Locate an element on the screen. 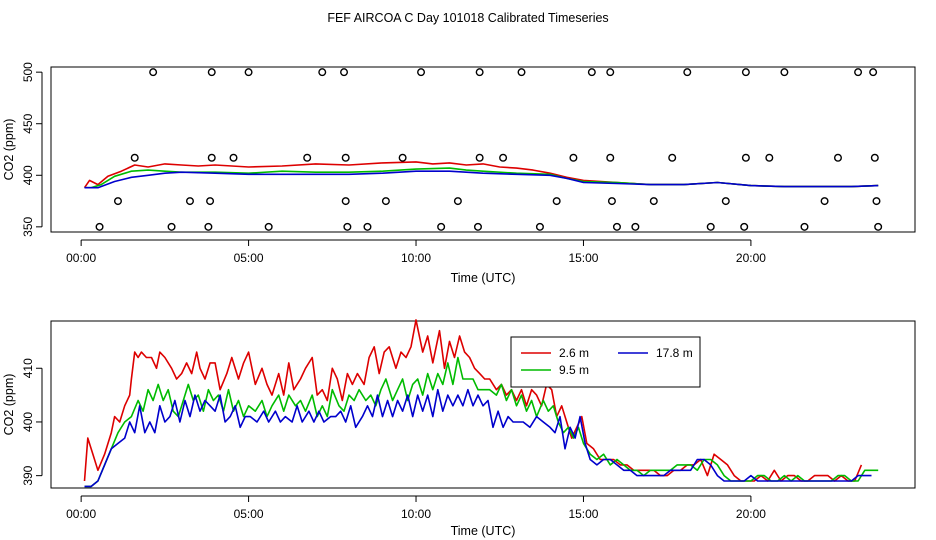  y-tick-label: 450 is located at coordinates (28, 123).